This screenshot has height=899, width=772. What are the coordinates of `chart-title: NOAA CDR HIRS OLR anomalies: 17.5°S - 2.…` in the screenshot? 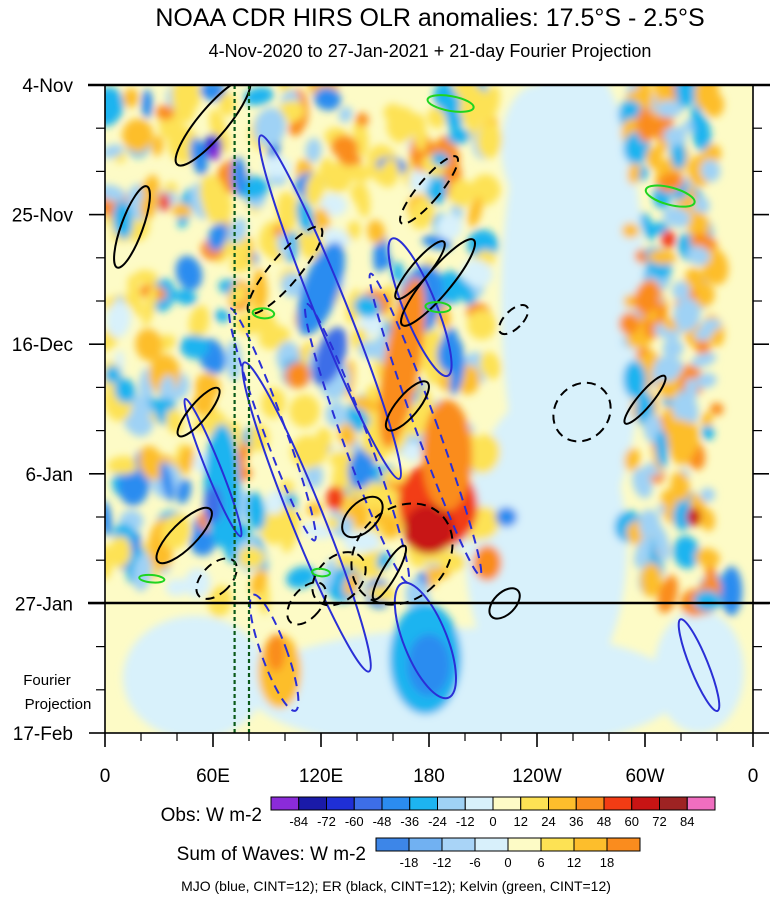 It's located at (429, 18).